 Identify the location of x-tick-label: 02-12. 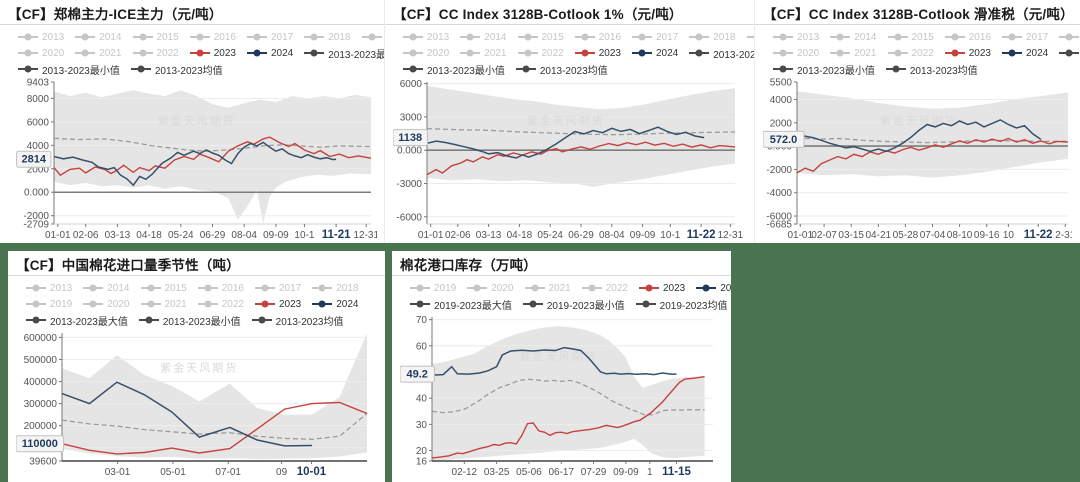
(465, 472).